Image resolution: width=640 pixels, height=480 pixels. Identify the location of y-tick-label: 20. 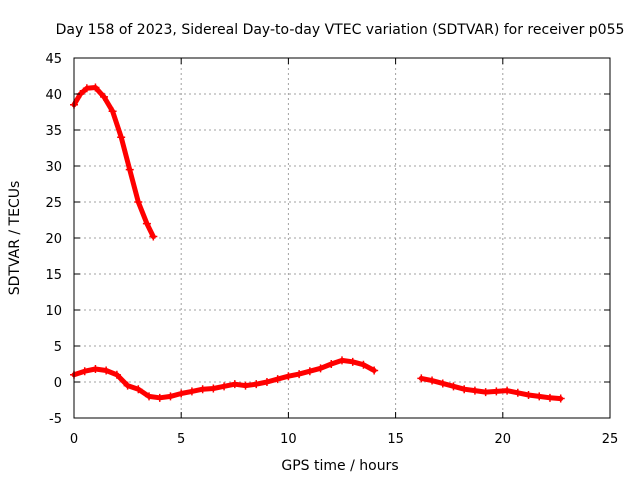
(53, 239).